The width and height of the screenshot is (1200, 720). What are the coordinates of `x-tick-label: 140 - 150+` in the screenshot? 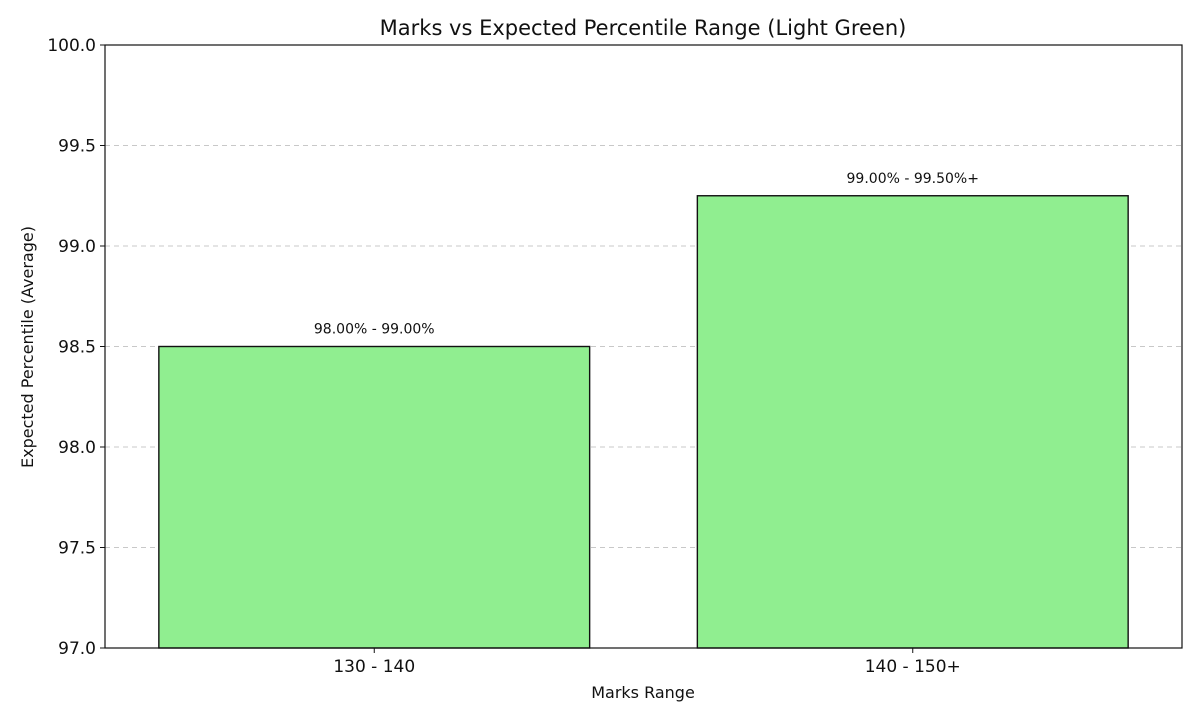 It's located at (913, 667).